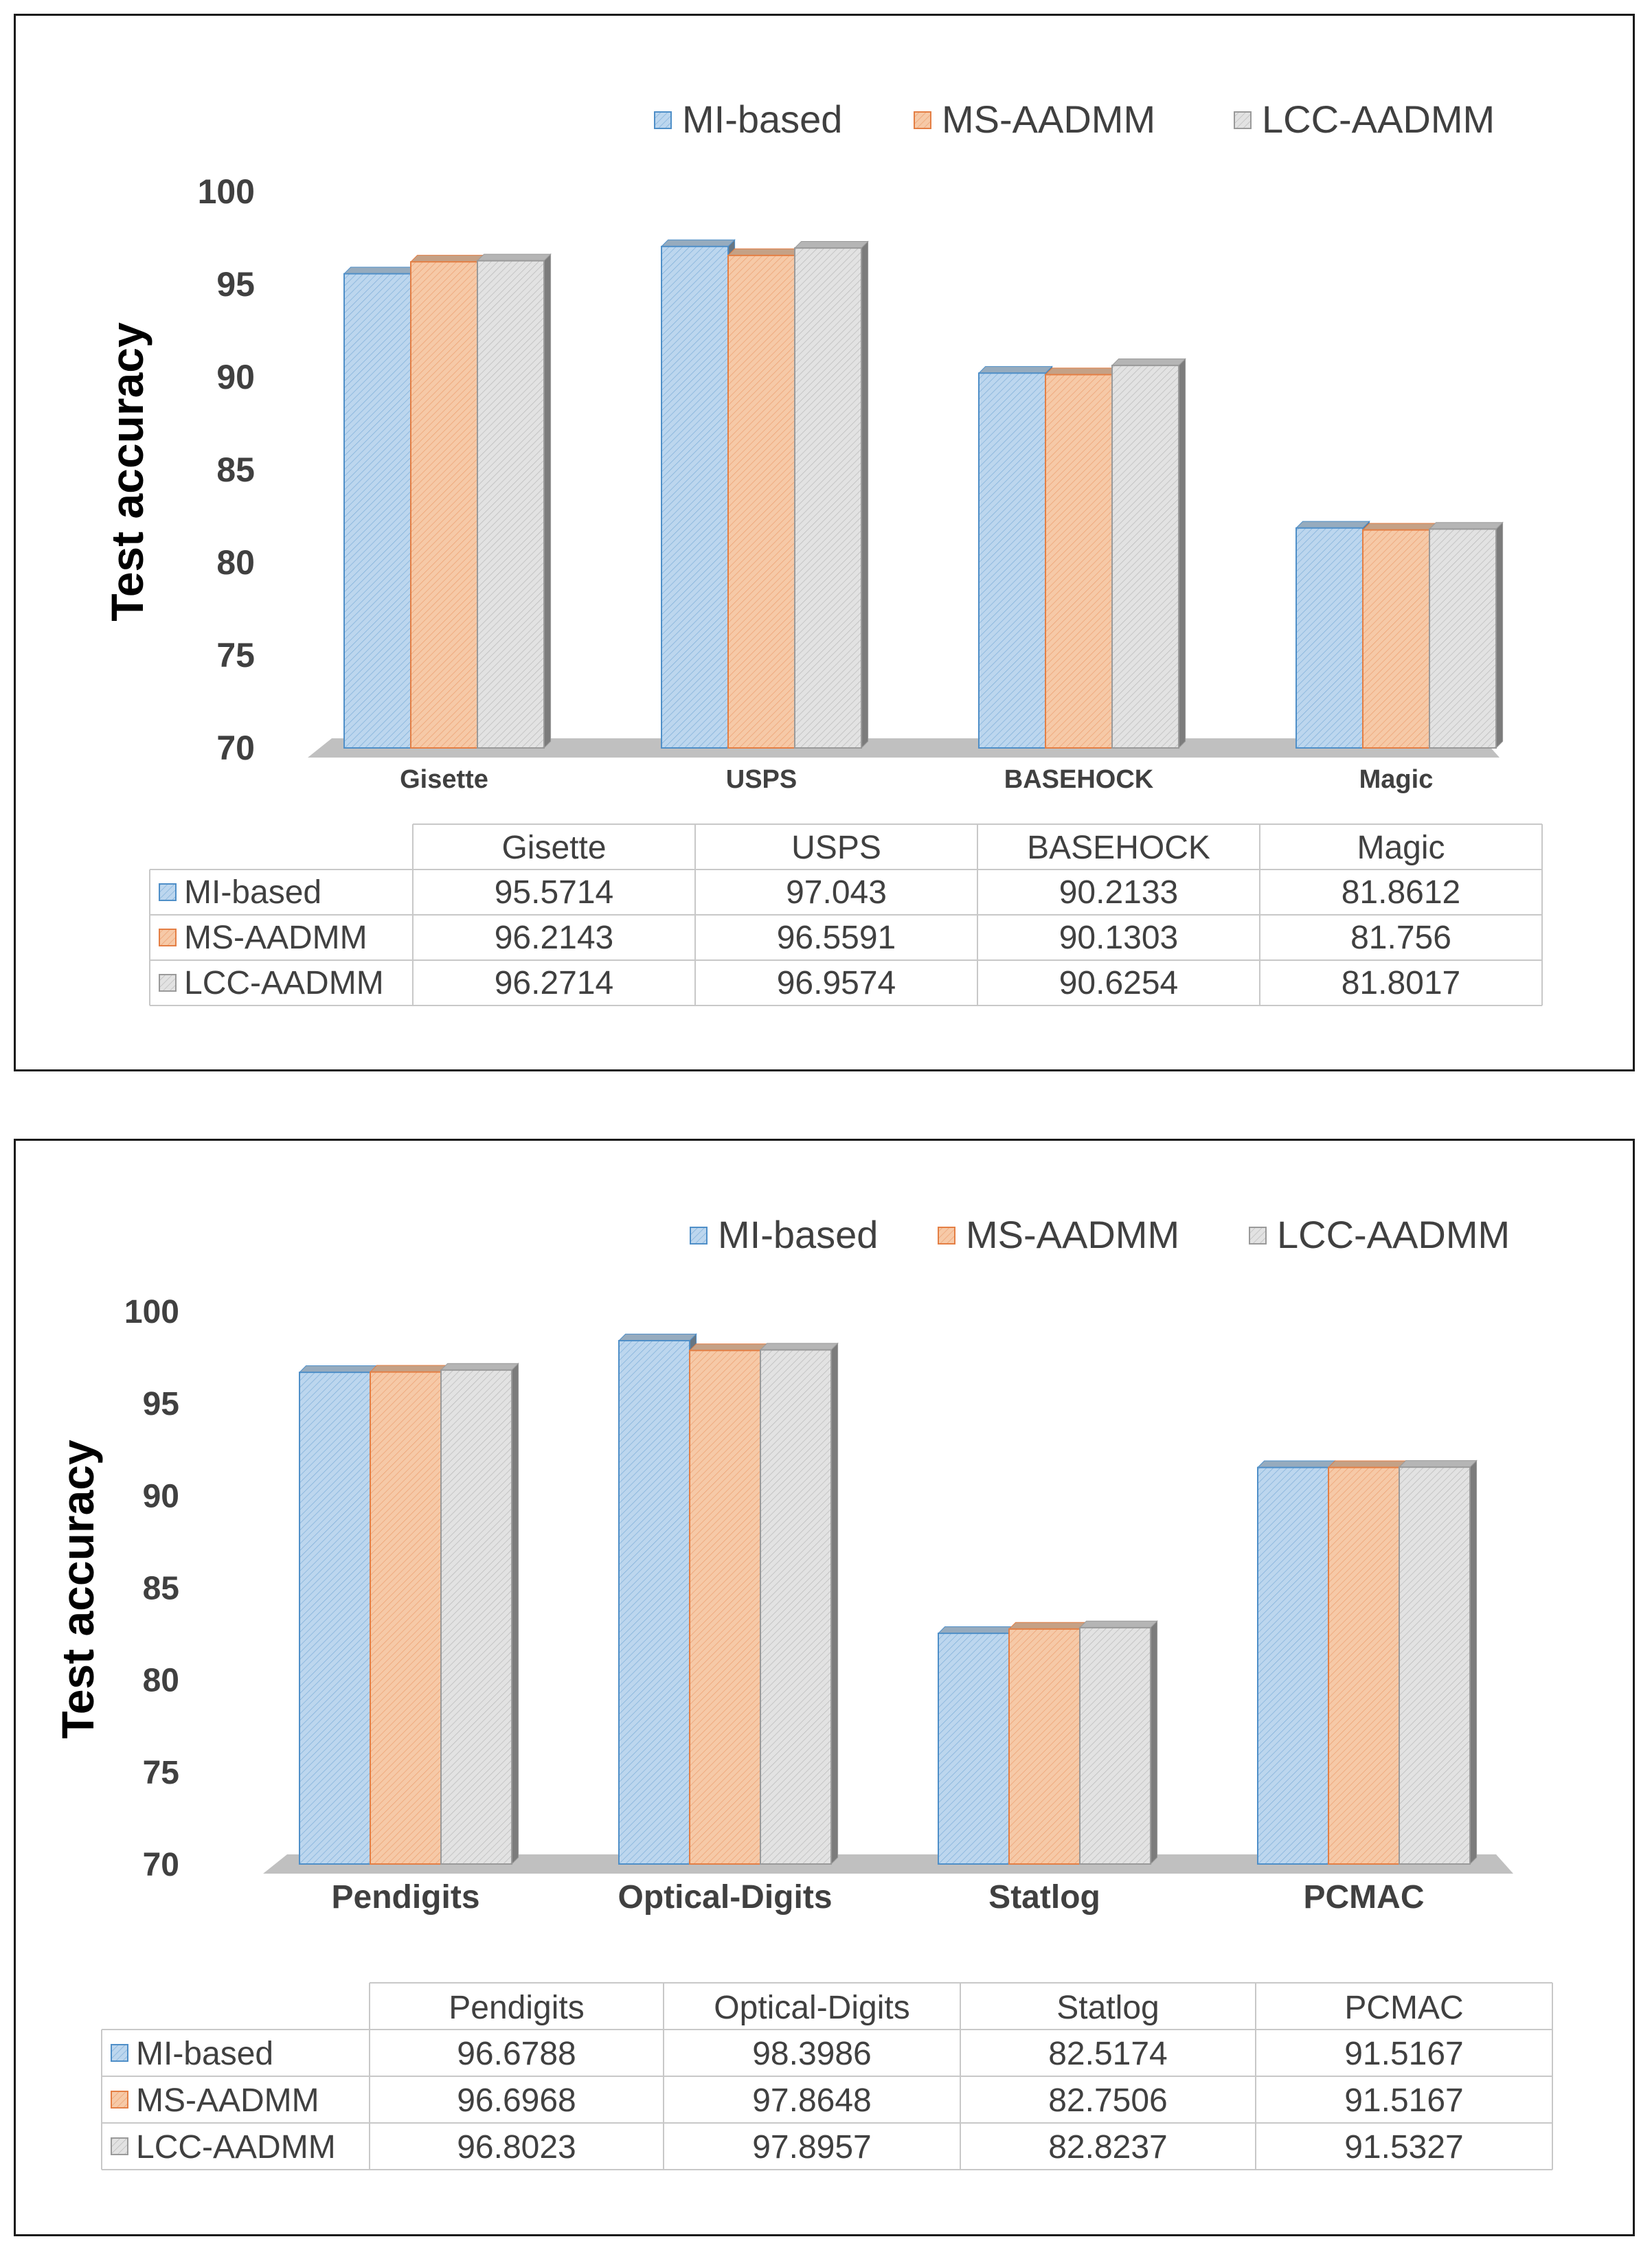 This screenshot has height=2250, width=1652. What do you see at coordinates (1404, 2147) in the screenshot?
I see `table-cell: 91.5327` at bounding box center [1404, 2147].